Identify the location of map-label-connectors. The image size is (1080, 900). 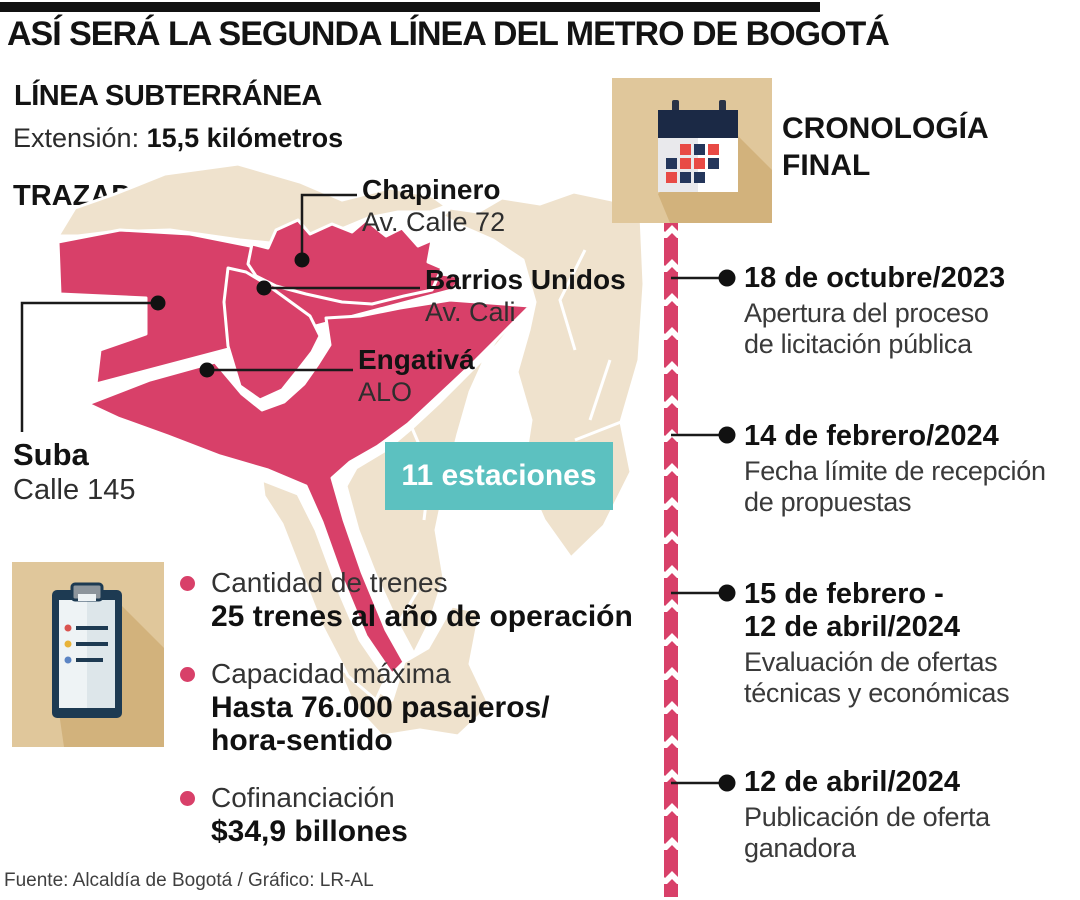
(220, 312).